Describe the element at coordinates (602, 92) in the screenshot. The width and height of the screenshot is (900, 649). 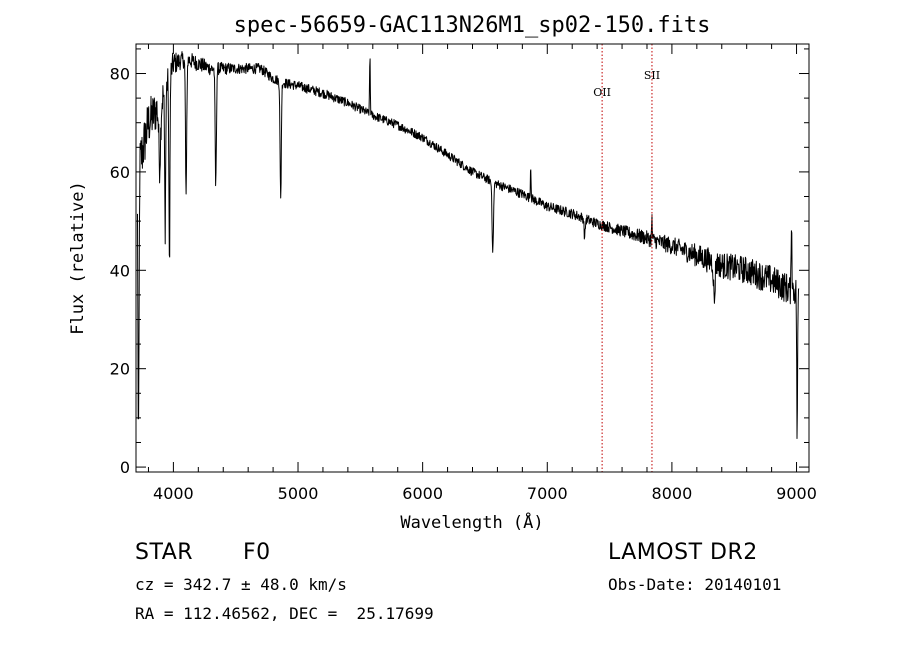
I see `reference-label-oii: OII` at that location.